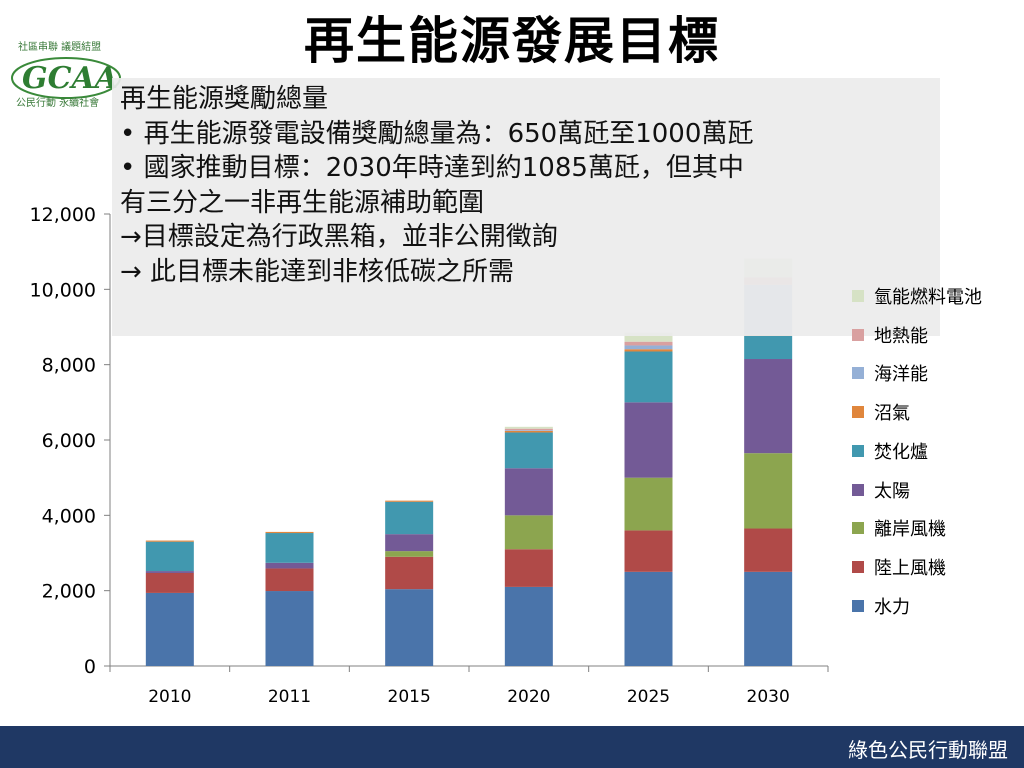 The width and height of the screenshot is (1024, 768). I want to click on y-tick-label: 4,000, so click(69, 516).